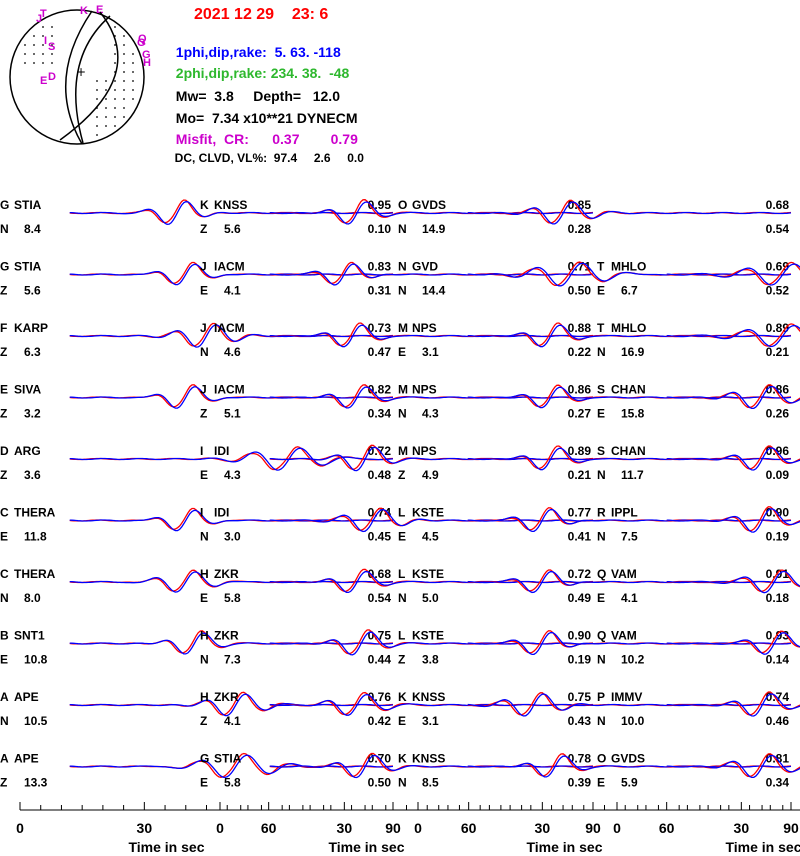 The image size is (800, 856). What do you see at coordinates (580, 451) in the screenshot?
I see `cross-correlation: 0.89` at bounding box center [580, 451].